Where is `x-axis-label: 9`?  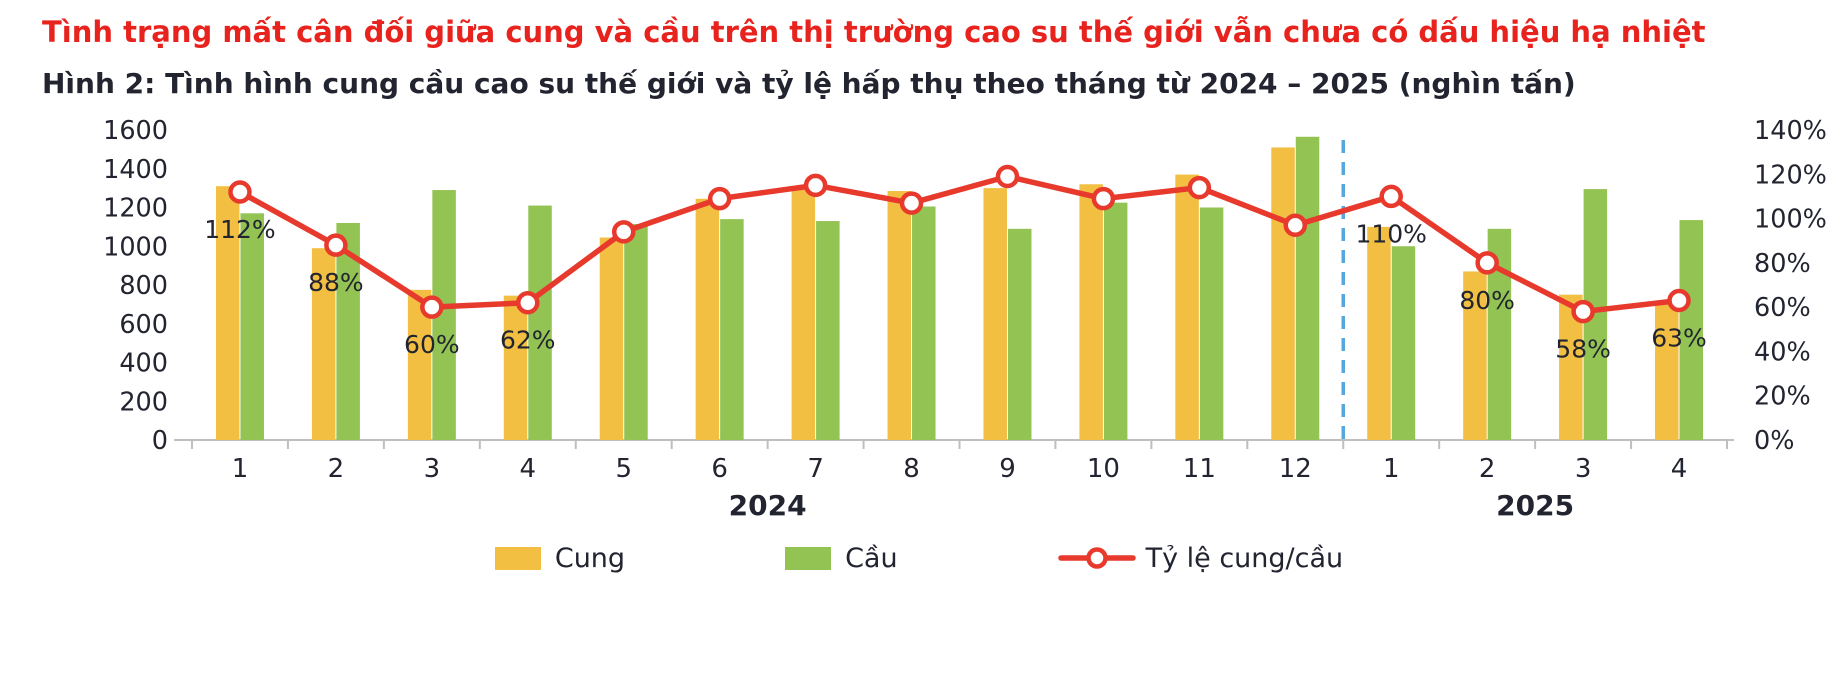
x-axis-label: 9 is located at coordinates (1007, 469).